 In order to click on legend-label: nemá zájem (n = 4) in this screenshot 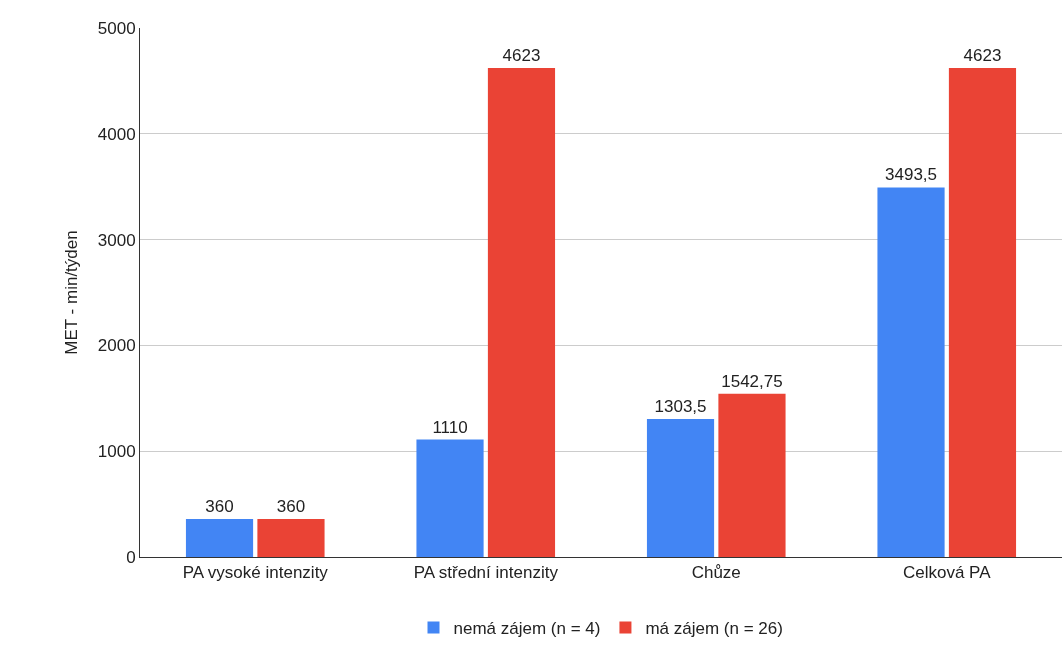, I will do `click(527, 629)`.